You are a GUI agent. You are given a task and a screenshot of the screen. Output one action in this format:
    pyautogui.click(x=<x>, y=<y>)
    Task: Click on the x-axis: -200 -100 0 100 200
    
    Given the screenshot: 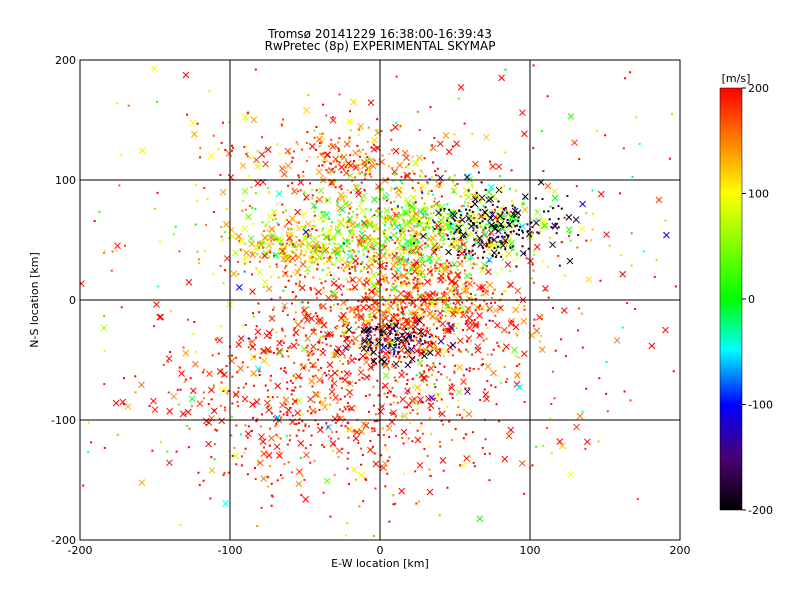 What is the action you would take?
    pyautogui.click(x=379, y=550)
    